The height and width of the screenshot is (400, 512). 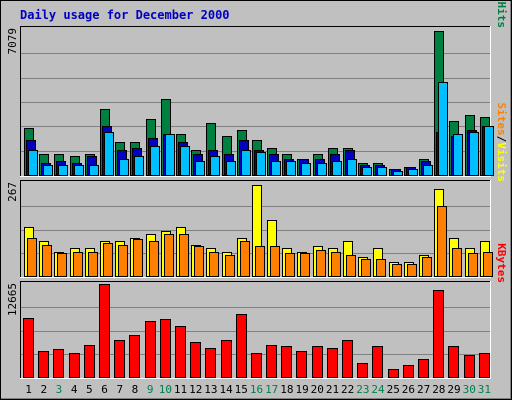 What do you see at coordinates (286, 389) in the screenshot?
I see `x-tick-label-18: 18` at bounding box center [286, 389].